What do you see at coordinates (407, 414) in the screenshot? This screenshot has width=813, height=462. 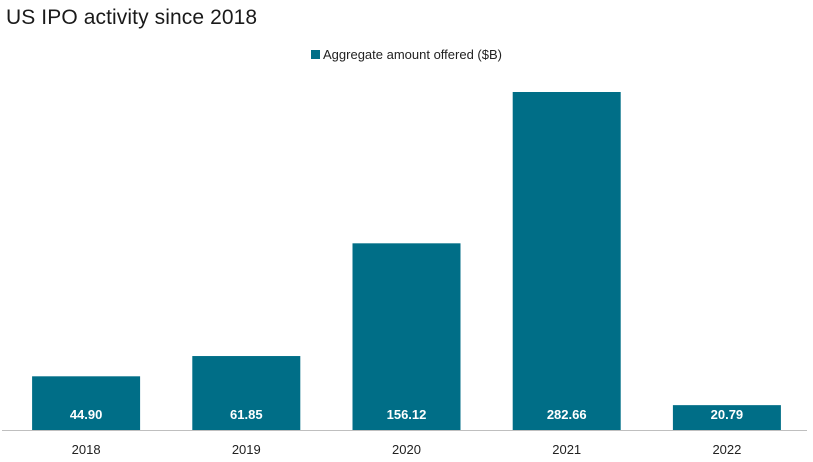 I see `data-label-2020: 156.12` at bounding box center [407, 414].